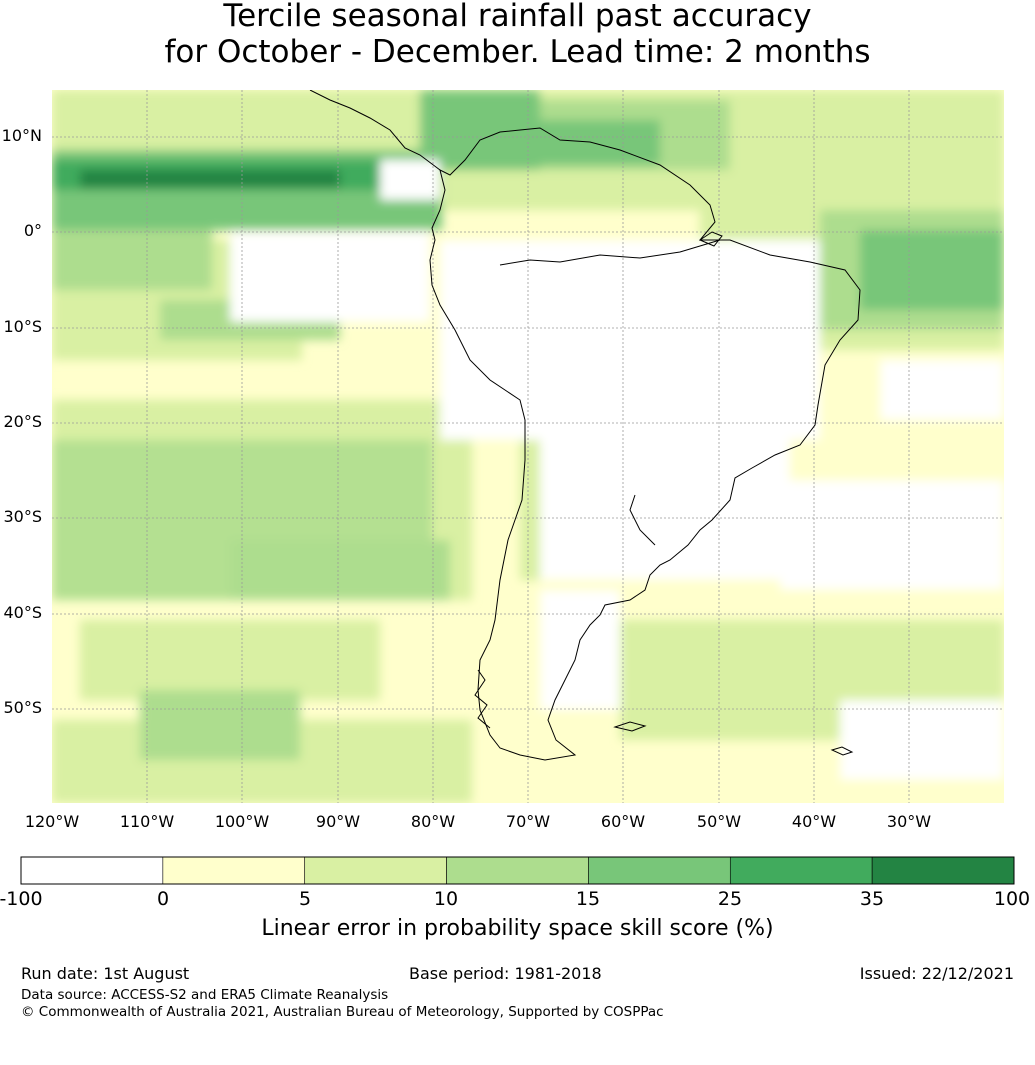 The image size is (1035, 1065). What do you see at coordinates (21, 135) in the screenshot?
I see `lat-label-10n: 10°N` at bounding box center [21, 135].